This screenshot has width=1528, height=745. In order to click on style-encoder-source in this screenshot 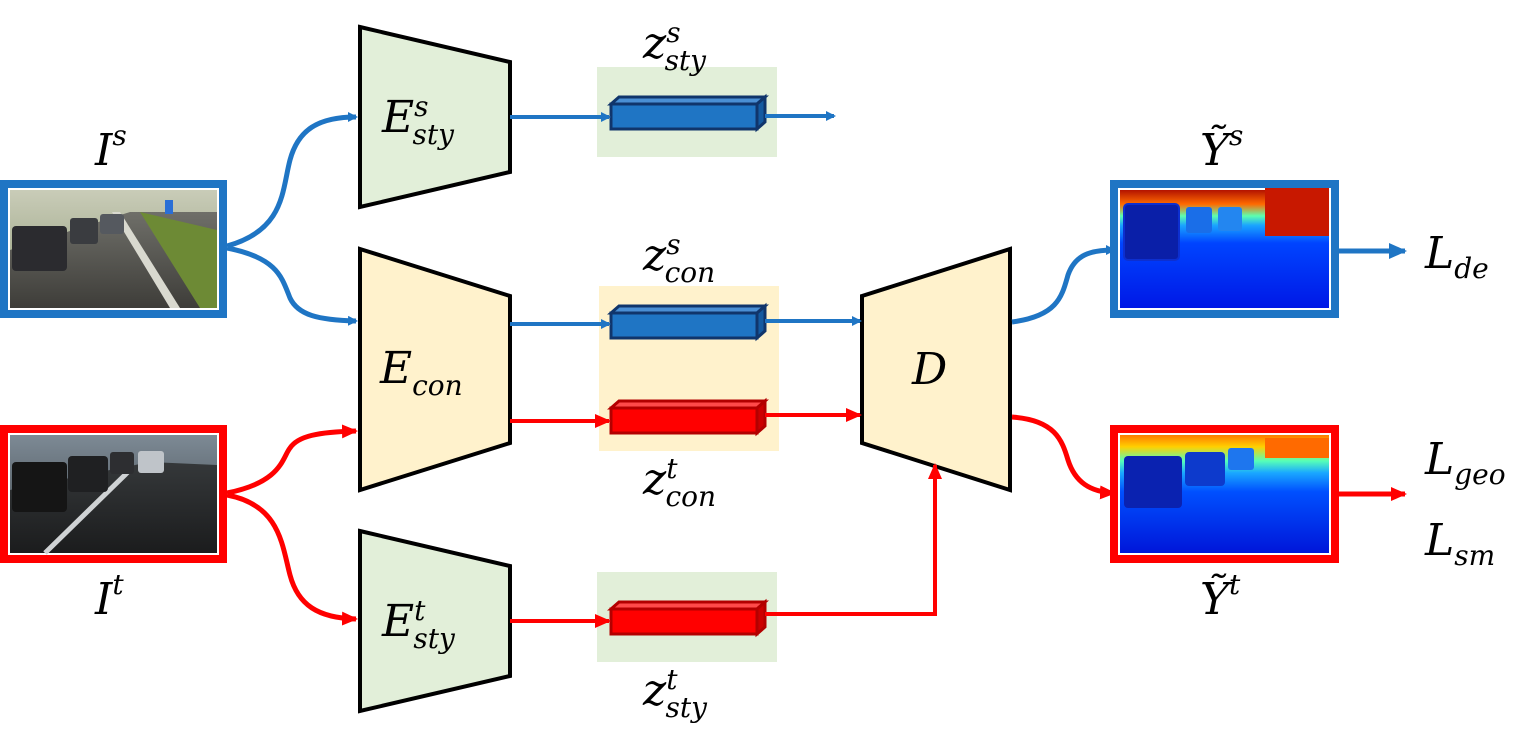, I will do `click(435, 117)`.